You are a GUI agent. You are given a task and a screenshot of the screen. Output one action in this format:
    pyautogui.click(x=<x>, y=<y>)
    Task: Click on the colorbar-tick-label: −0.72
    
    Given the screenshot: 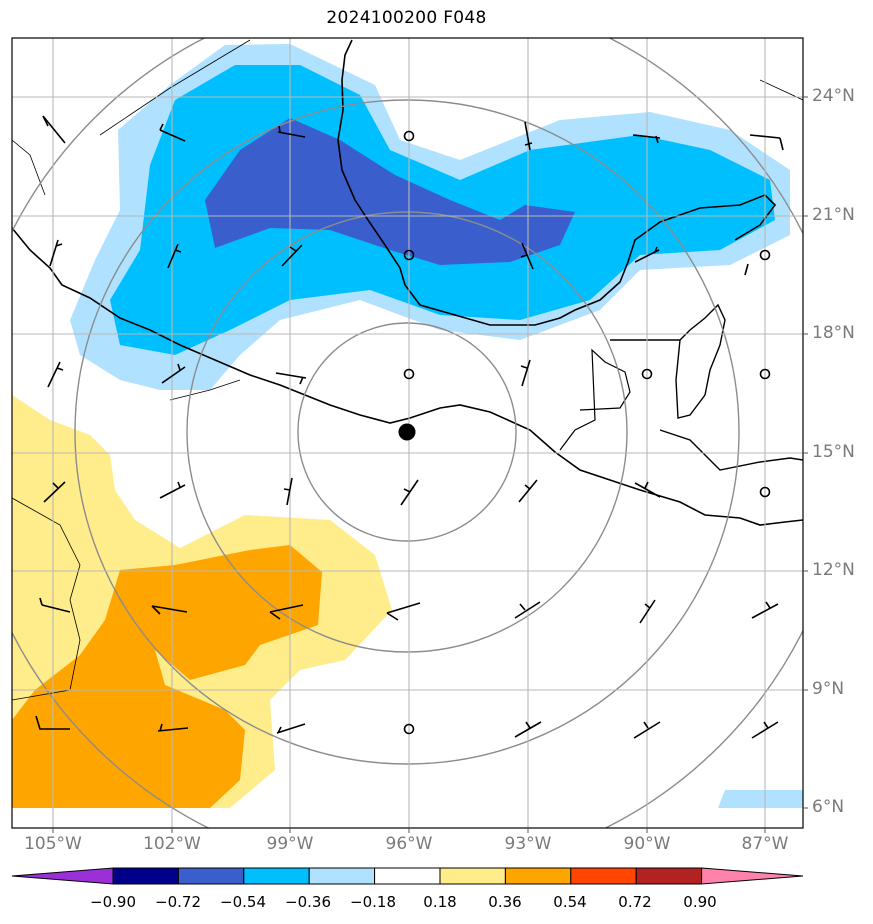 What is the action you would take?
    pyautogui.click(x=178, y=902)
    